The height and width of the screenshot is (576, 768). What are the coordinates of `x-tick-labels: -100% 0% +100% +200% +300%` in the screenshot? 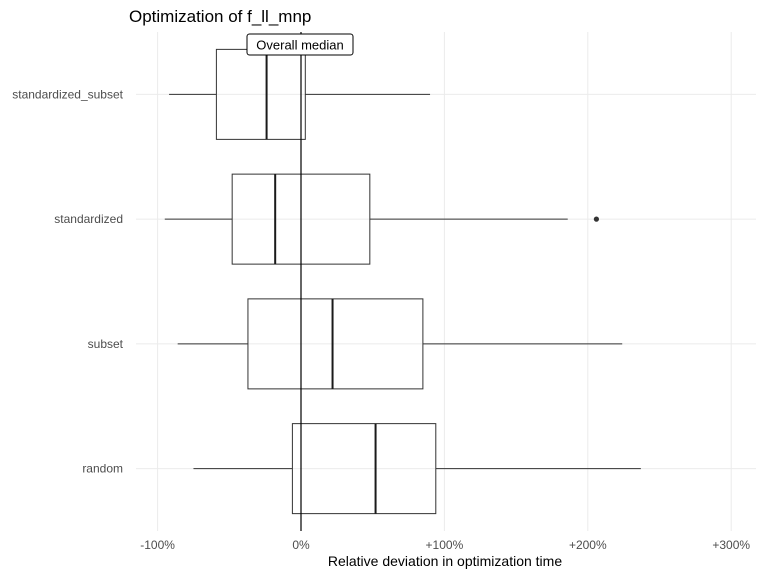 It's located at (445, 545).